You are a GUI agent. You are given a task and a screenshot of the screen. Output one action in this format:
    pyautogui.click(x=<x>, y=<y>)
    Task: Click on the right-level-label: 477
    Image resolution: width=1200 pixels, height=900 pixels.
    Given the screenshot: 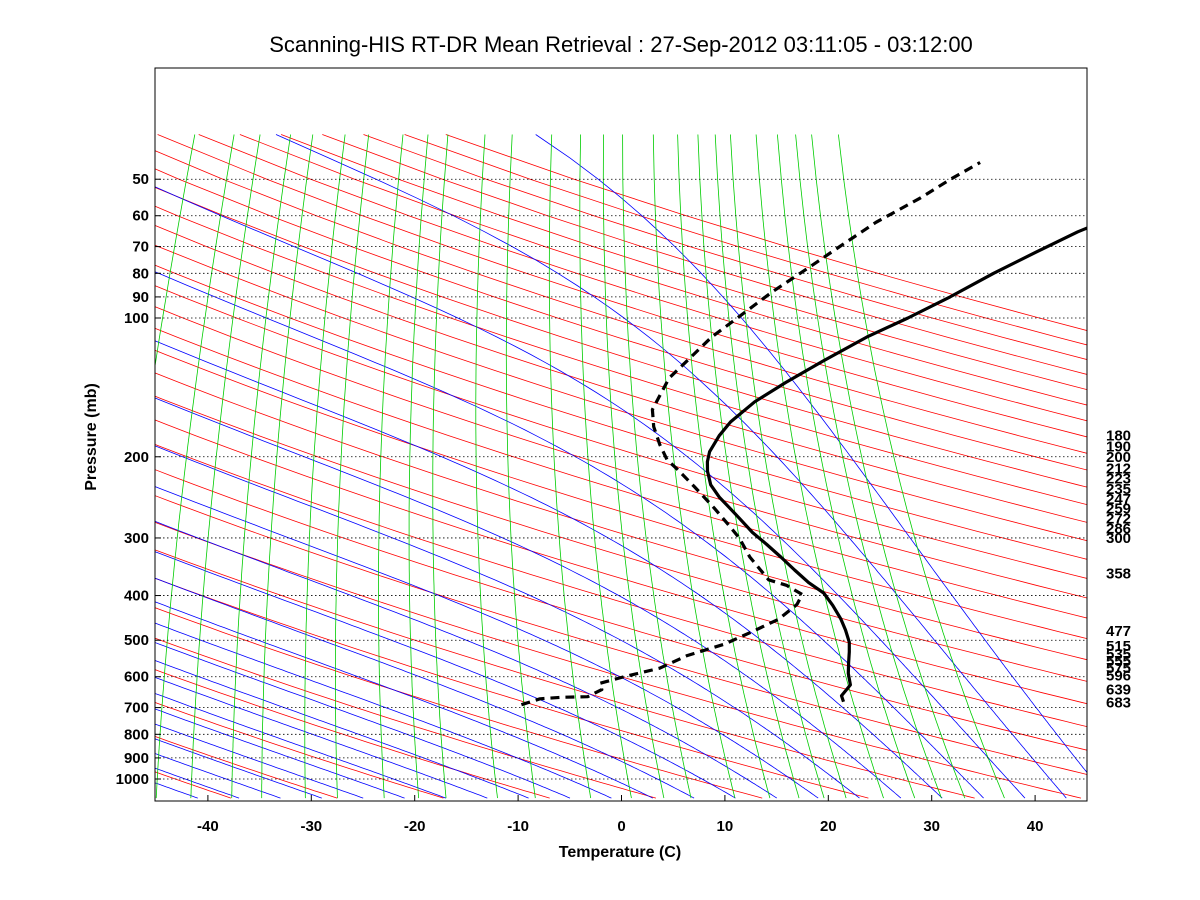 What is the action you would take?
    pyautogui.click(x=1118, y=631)
    